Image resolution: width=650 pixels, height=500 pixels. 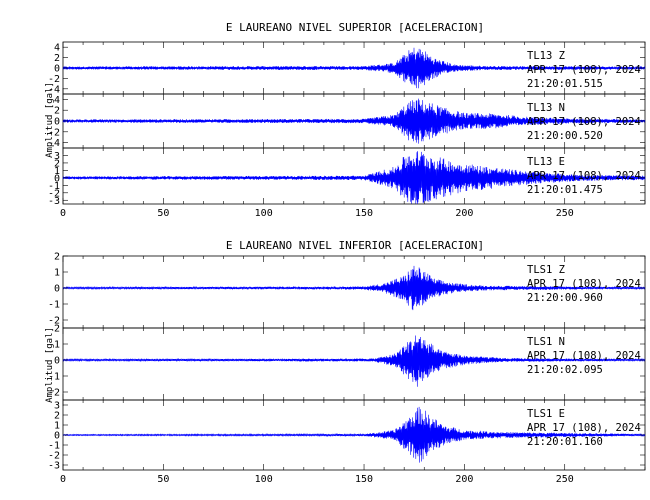 I want to click on lower-xtick-label: 200, so click(x=464, y=479).